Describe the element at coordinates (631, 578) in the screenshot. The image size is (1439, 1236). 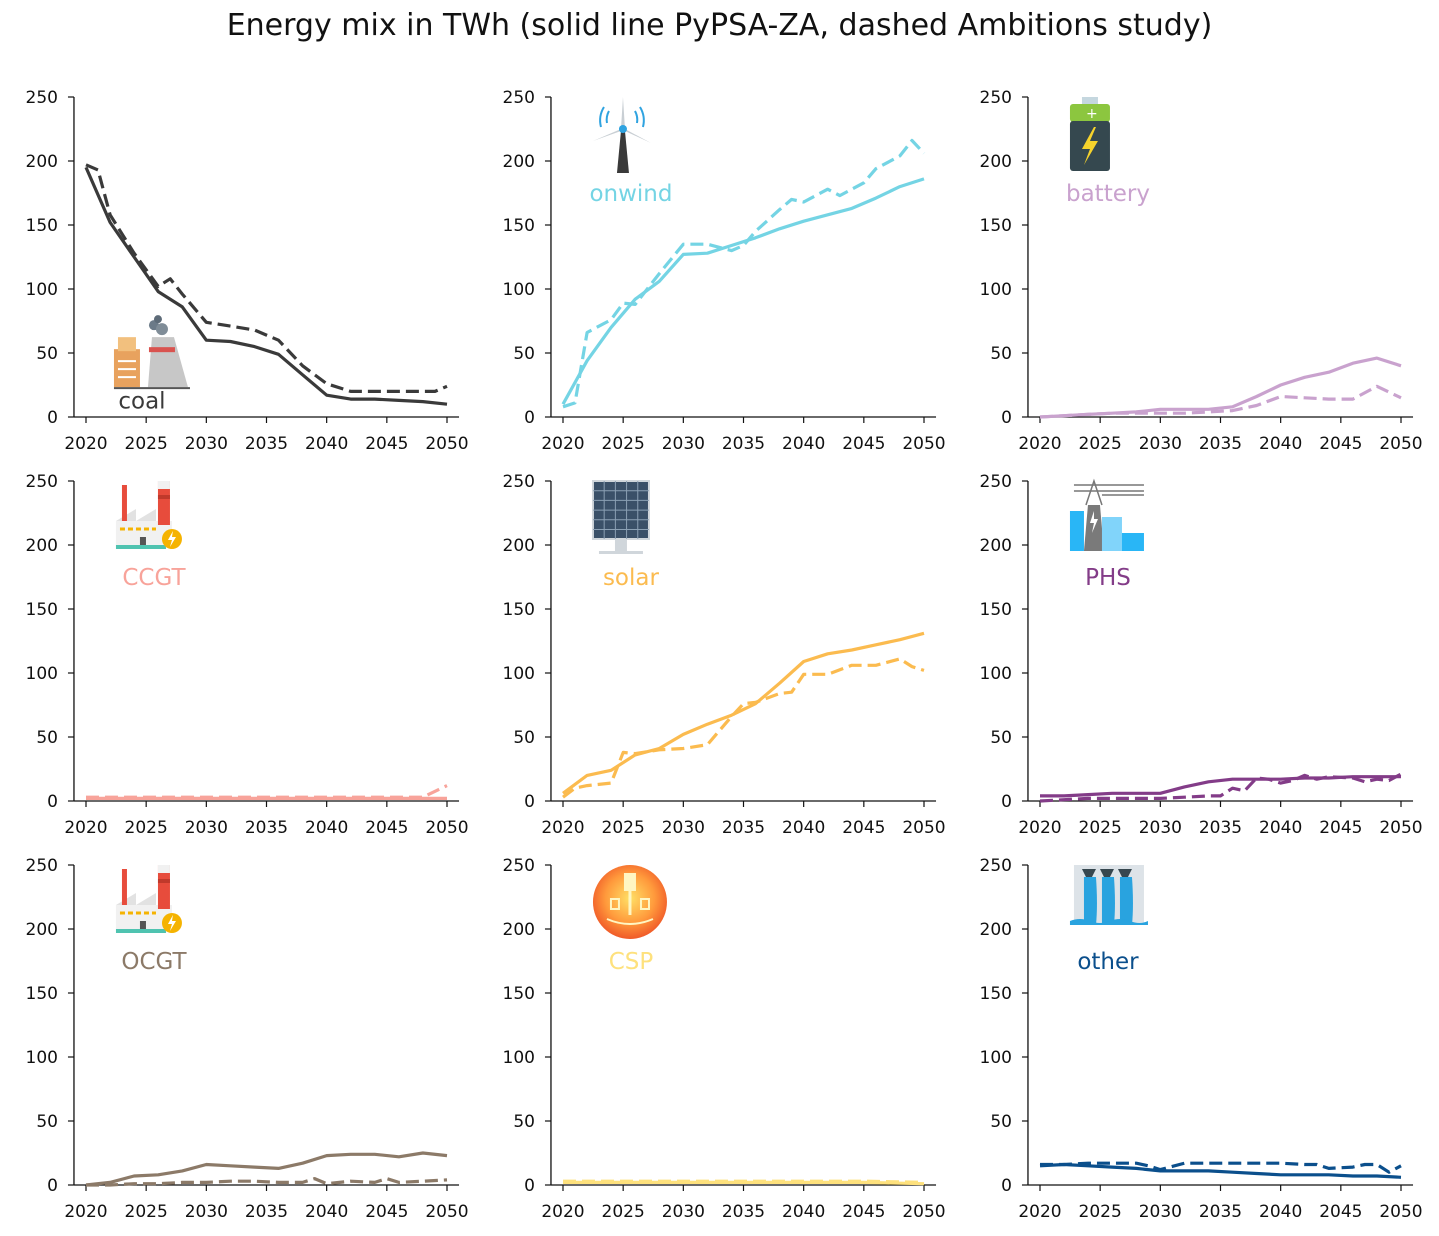
I see `tech-label: solar` at that location.